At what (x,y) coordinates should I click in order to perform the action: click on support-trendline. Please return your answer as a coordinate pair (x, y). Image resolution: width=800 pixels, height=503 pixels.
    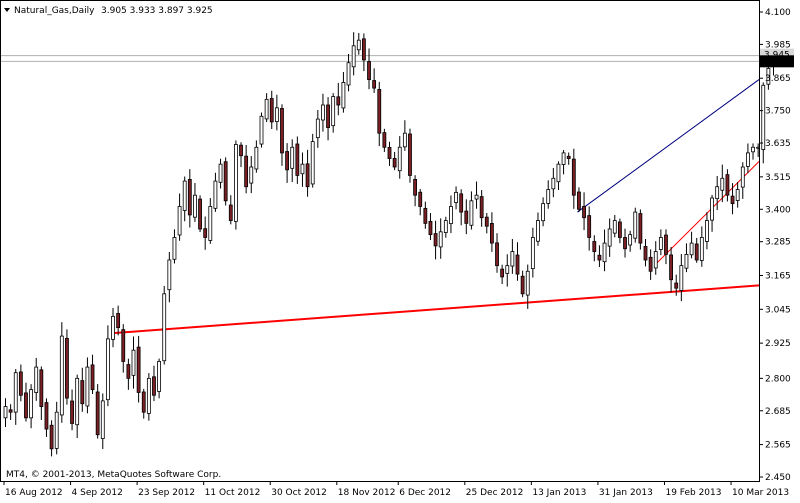
    Looking at the image, I should click on (435, 309).